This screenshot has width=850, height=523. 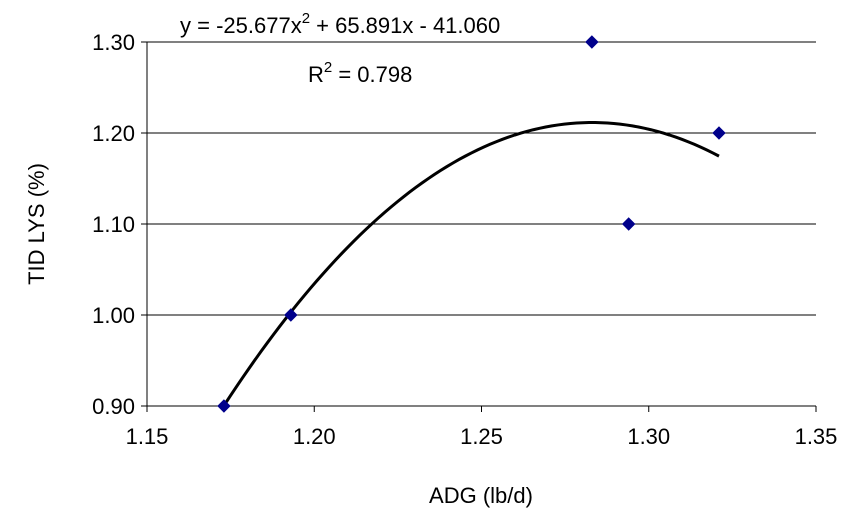 I want to click on r-squared-suffix: = 0.798, so click(x=372, y=74).